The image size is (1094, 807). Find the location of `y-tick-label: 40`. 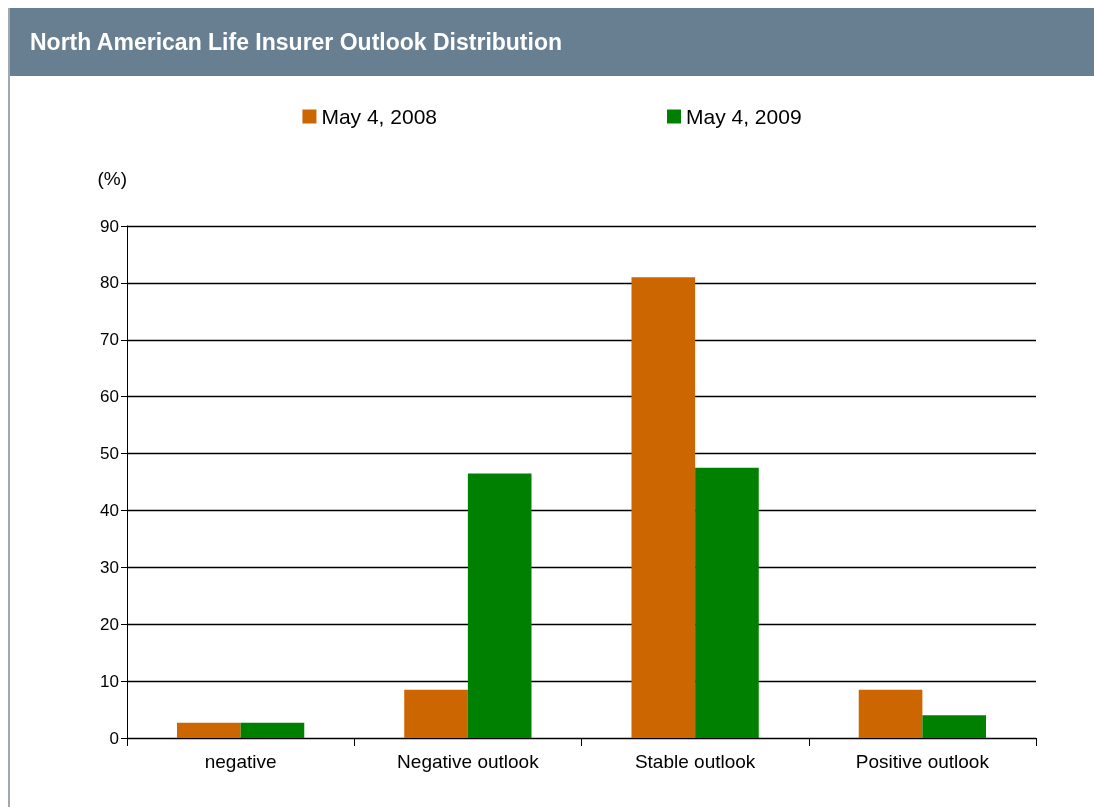

y-tick-label: 40 is located at coordinates (109, 510).